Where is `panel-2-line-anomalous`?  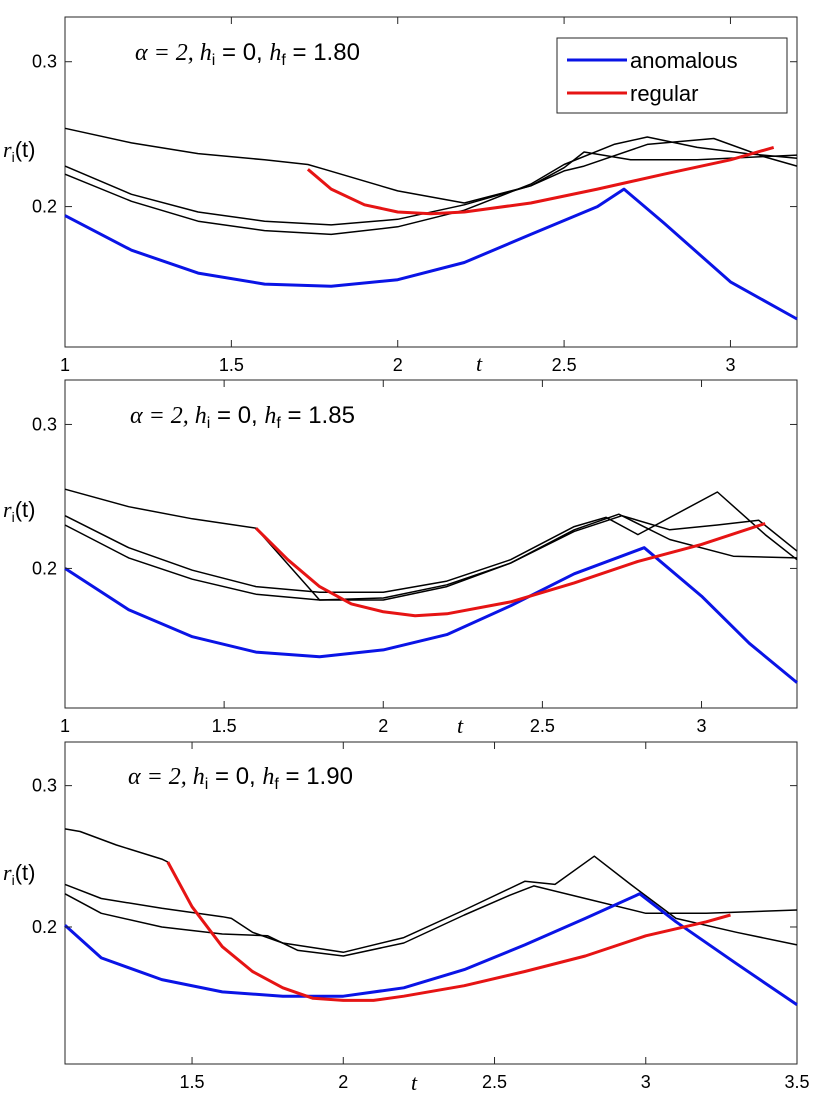 panel-2-line-anomalous is located at coordinates (431, 615).